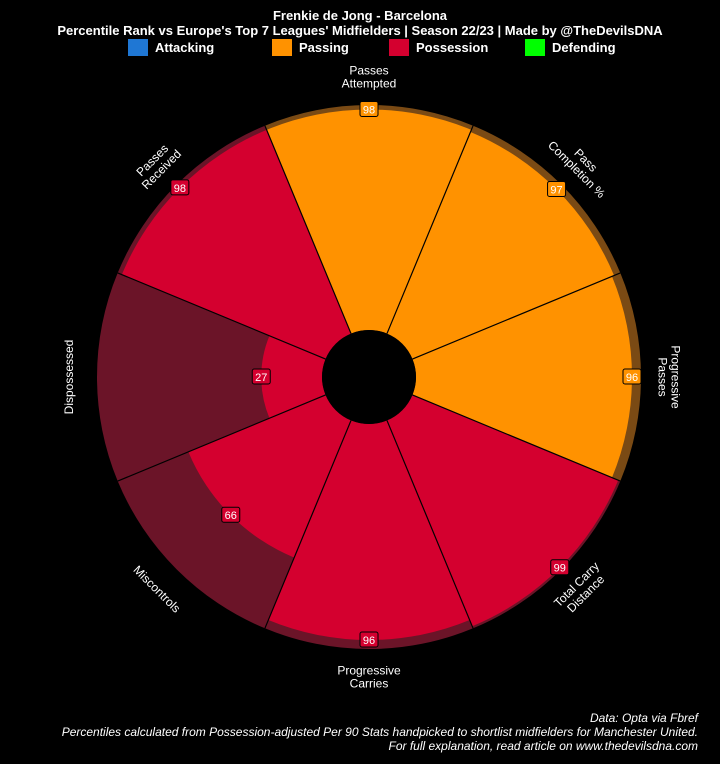  I want to click on bar-passes-received, so click(236, 244).